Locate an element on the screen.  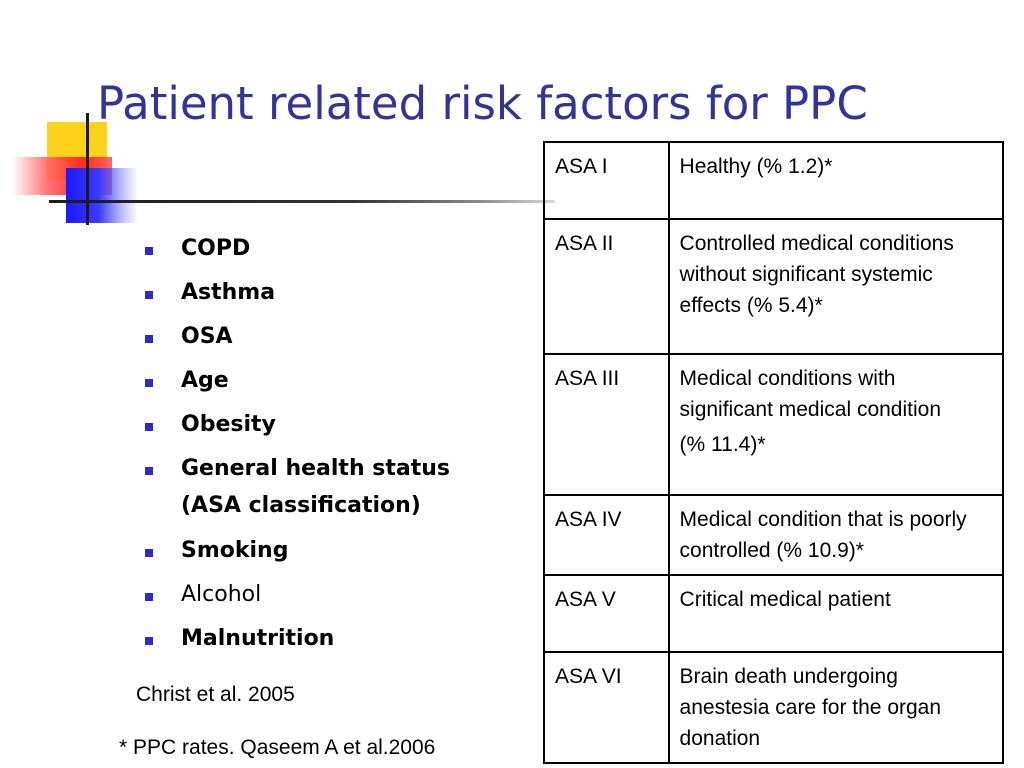
asa-class-cell: ASA VI is located at coordinates (606, 707).